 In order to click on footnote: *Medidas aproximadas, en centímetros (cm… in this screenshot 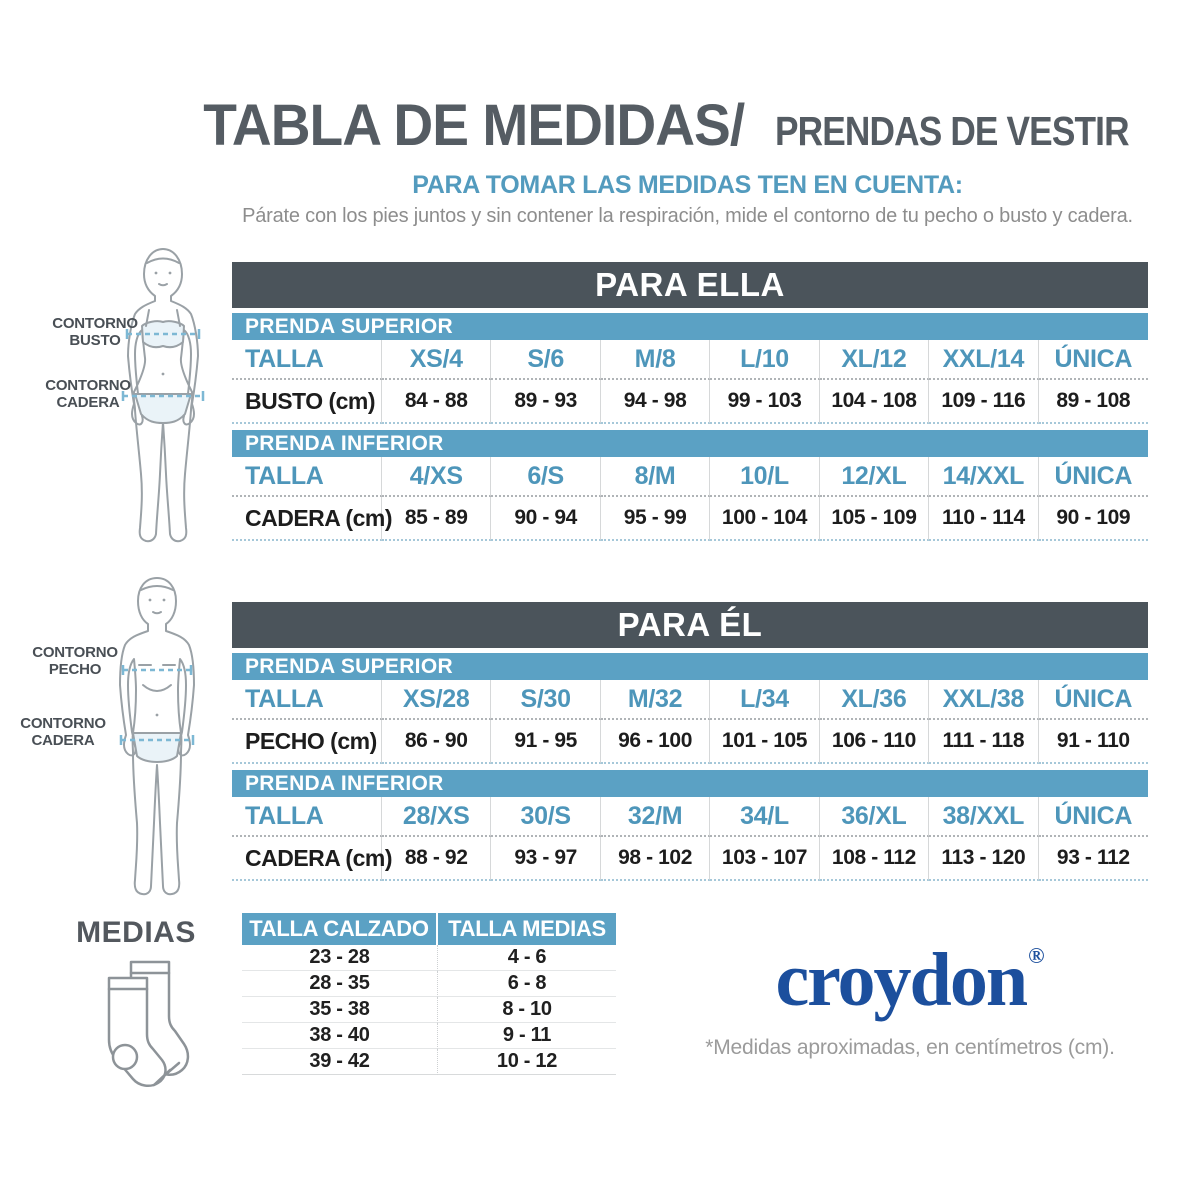, I will do `click(910, 1047)`.